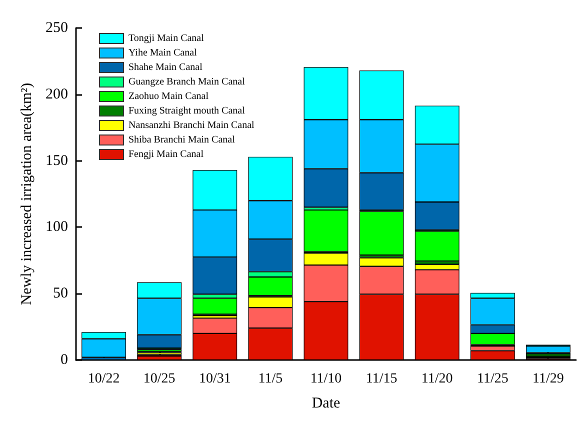  What do you see at coordinates (326, 404) in the screenshot?
I see `x-axis-title: Date` at bounding box center [326, 404].